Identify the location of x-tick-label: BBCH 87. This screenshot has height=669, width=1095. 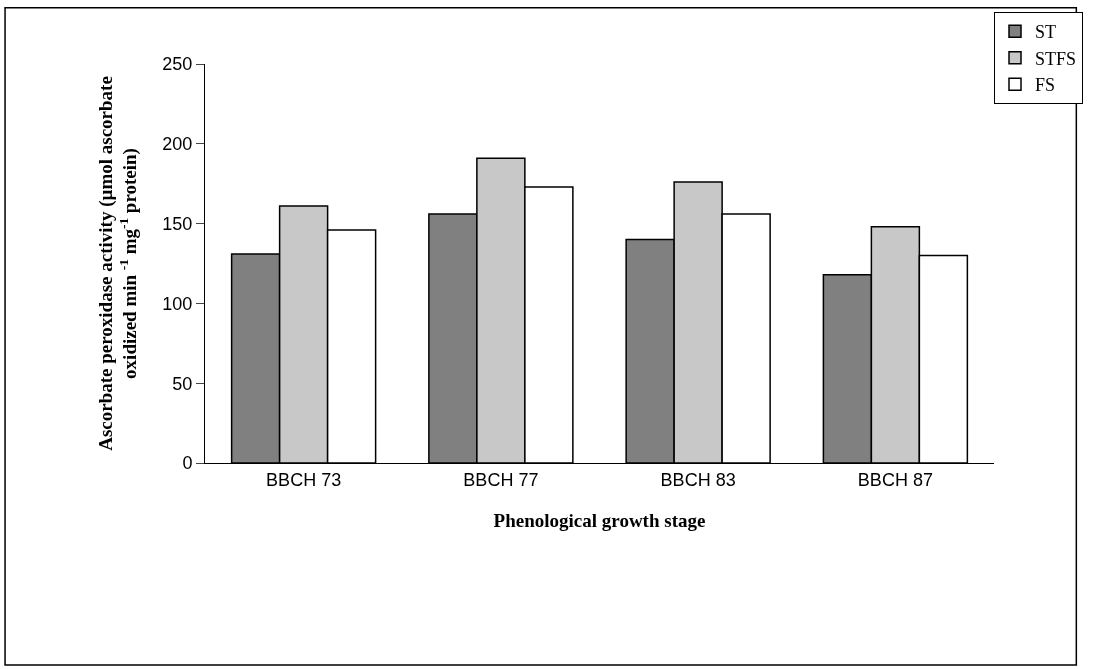
(895, 479).